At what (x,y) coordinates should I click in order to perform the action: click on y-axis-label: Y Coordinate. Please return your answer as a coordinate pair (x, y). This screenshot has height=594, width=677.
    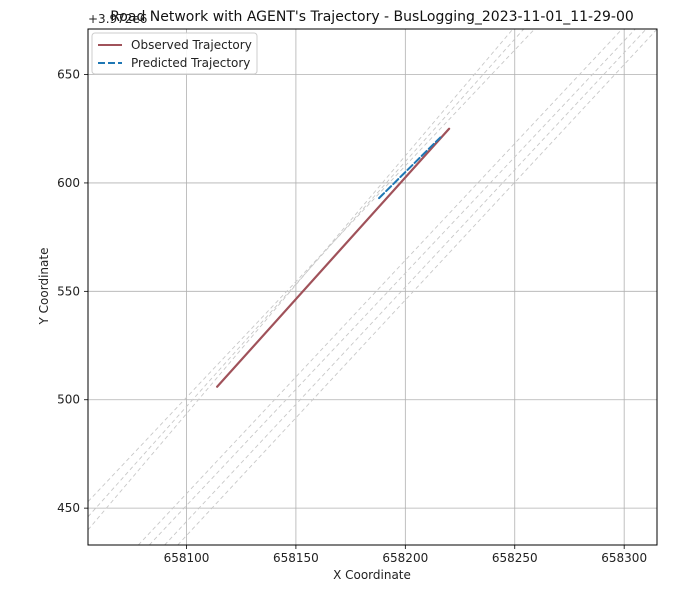
    Looking at the image, I should click on (44, 287).